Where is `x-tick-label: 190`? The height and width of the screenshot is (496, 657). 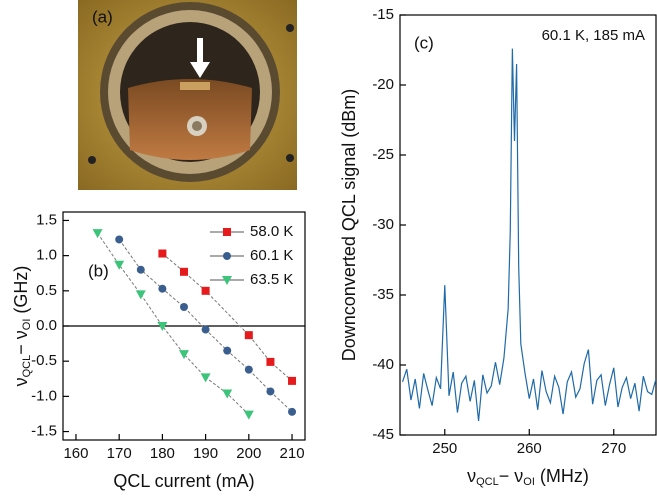 x-tick-label: 190 is located at coordinates (205, 453).